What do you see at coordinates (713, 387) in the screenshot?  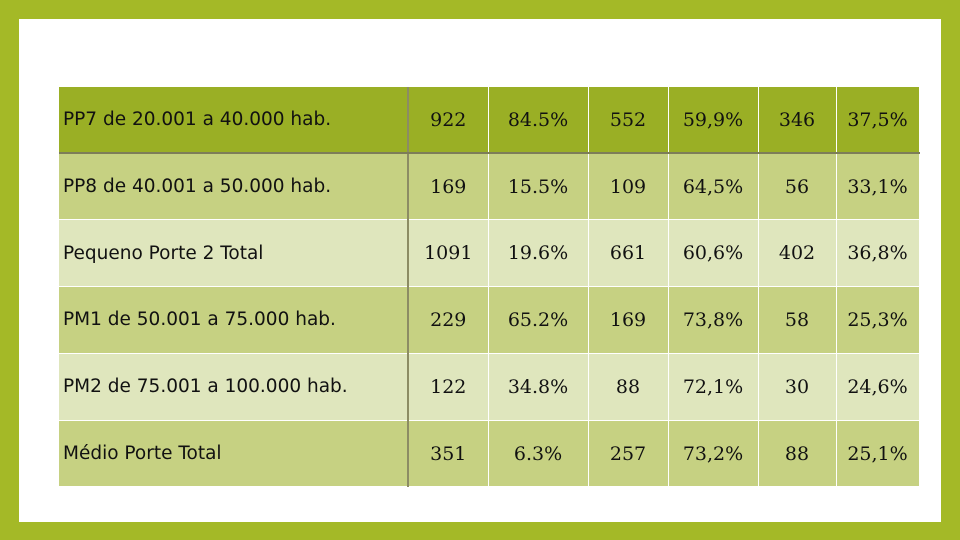 I see `table-cell: 72,1%` at bounding box center [713, 387].